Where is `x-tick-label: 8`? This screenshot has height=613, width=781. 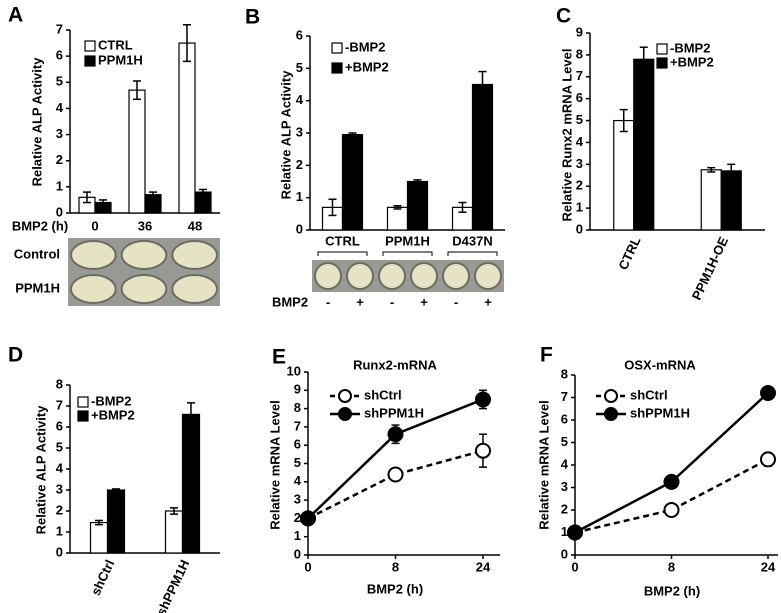 x-tick-label: 8 is located at coordinates (395, 566).